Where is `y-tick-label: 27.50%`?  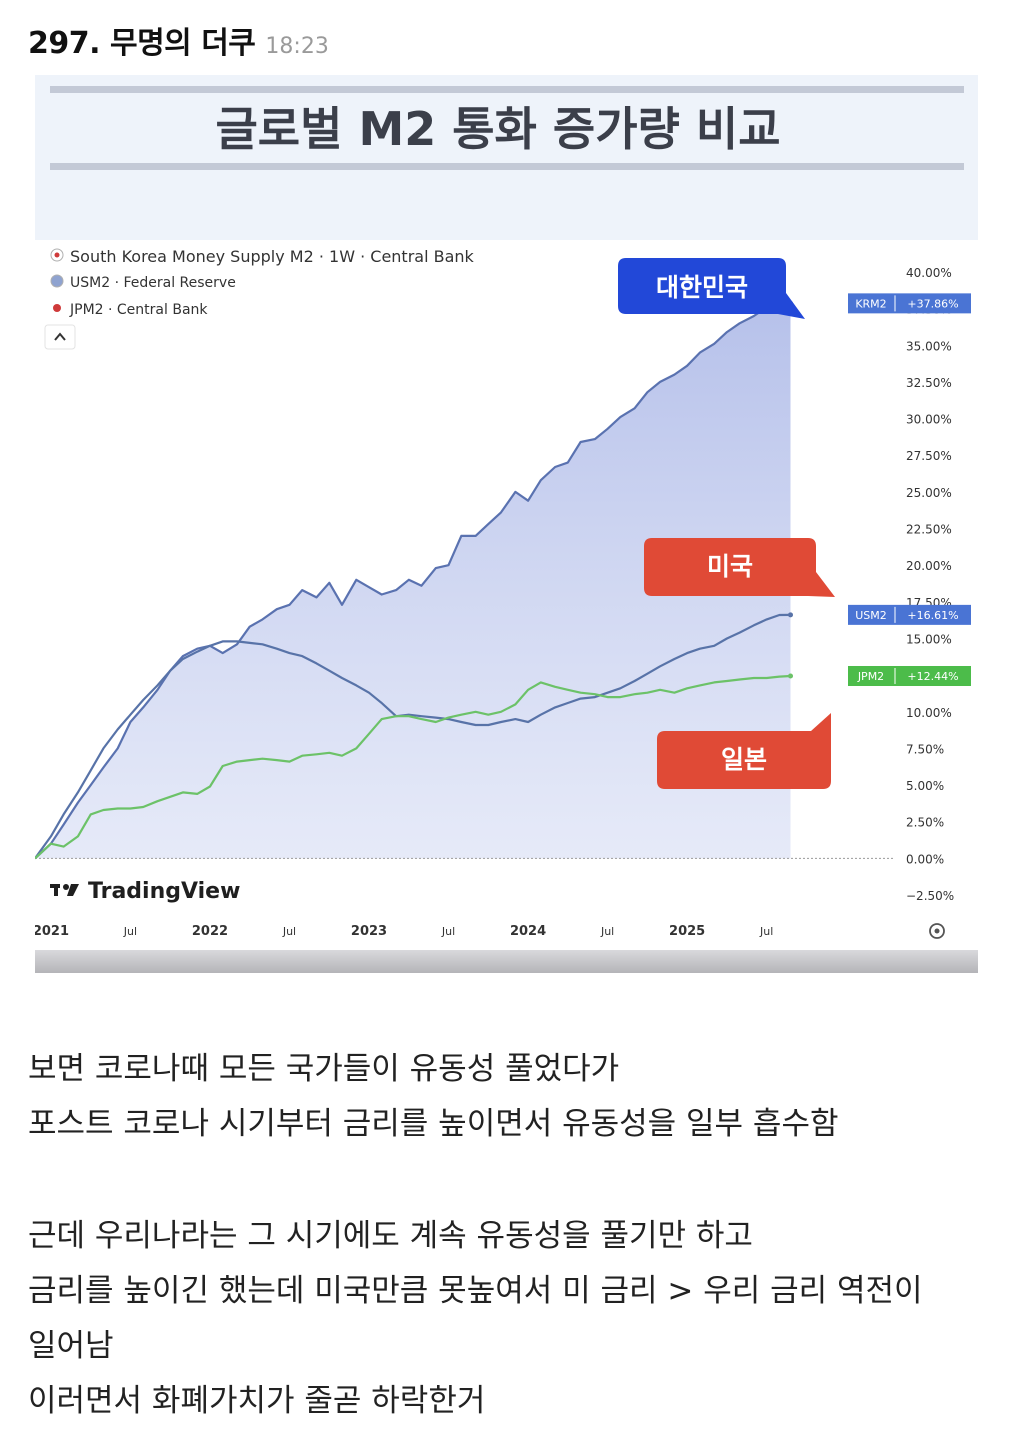 y-tick-label: 27.50% is located at coordinates (929, 456).